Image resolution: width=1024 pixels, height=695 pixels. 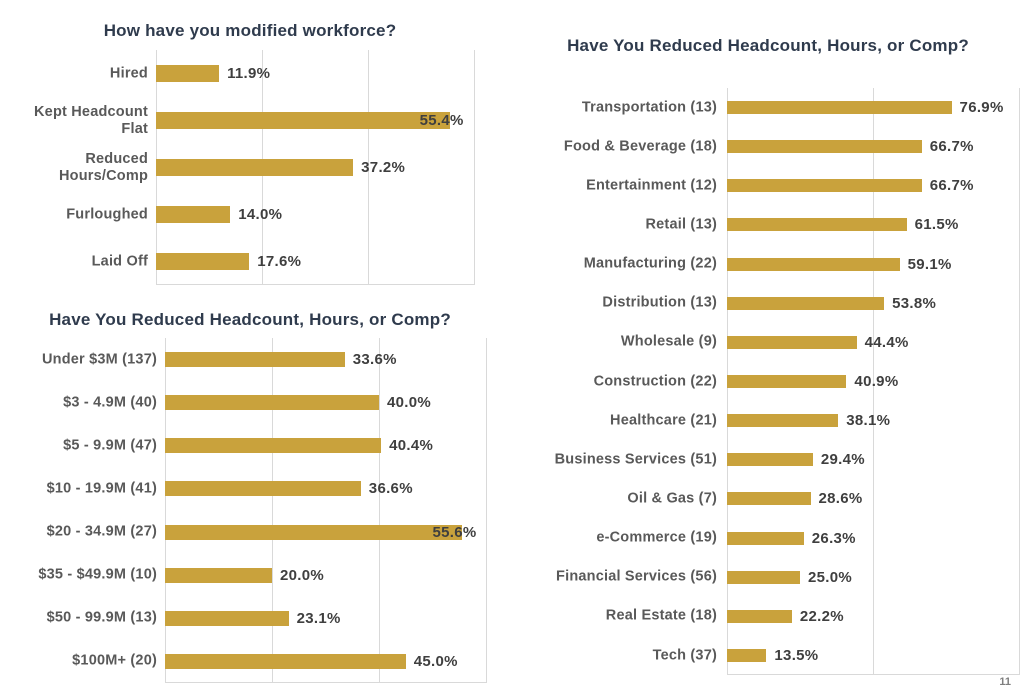 I want to click on value-label: 55.6%, so click(x=454, y=532).